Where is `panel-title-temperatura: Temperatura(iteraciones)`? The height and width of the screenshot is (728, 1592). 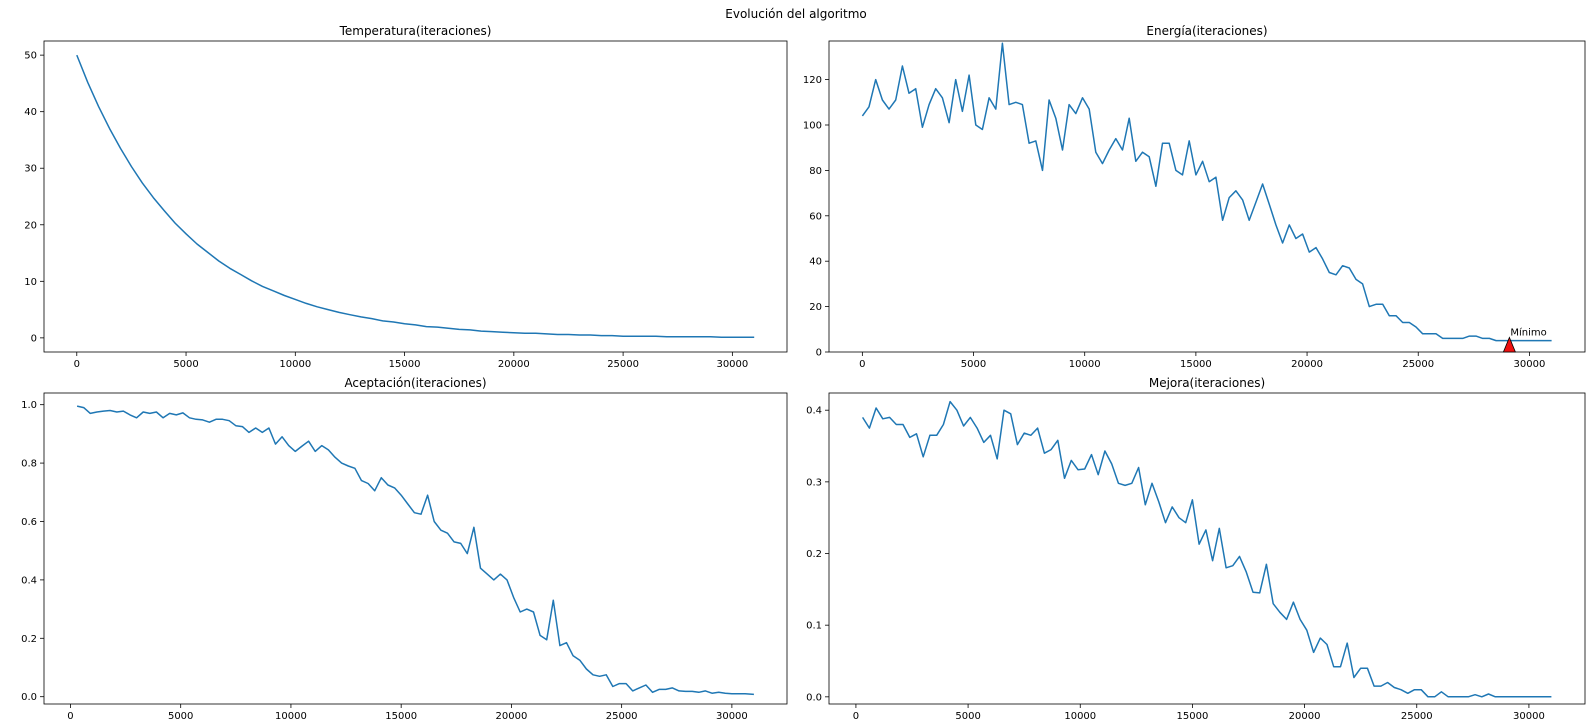
panel-title-temperatura: Temperatura(iteraciones) is located at coordinates (415, 31).